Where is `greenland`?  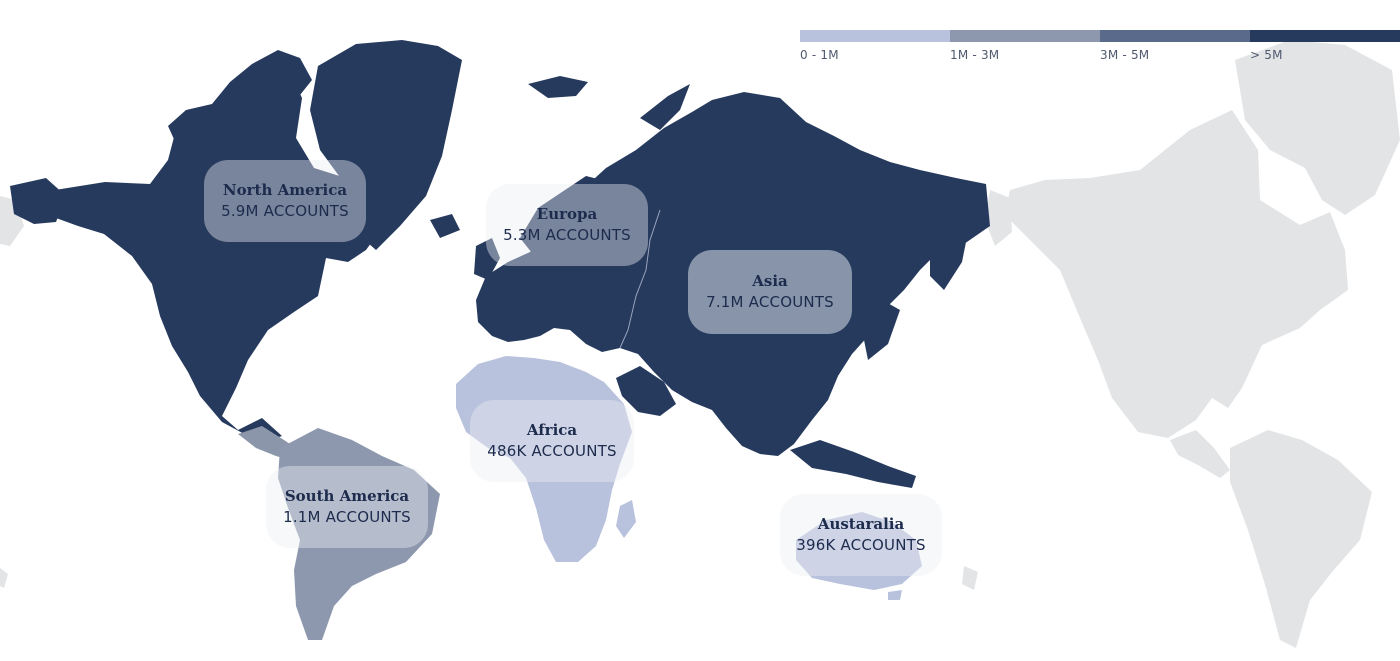 greenland is located at coordinates (386, 145).